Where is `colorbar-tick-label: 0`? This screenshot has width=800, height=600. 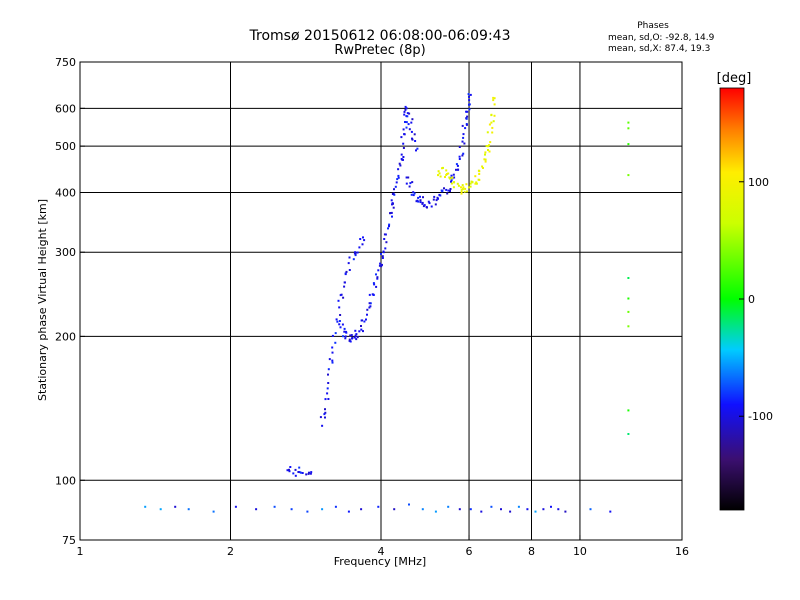
colorbar-tick-label: 0 is located at coordinates (751, 299).